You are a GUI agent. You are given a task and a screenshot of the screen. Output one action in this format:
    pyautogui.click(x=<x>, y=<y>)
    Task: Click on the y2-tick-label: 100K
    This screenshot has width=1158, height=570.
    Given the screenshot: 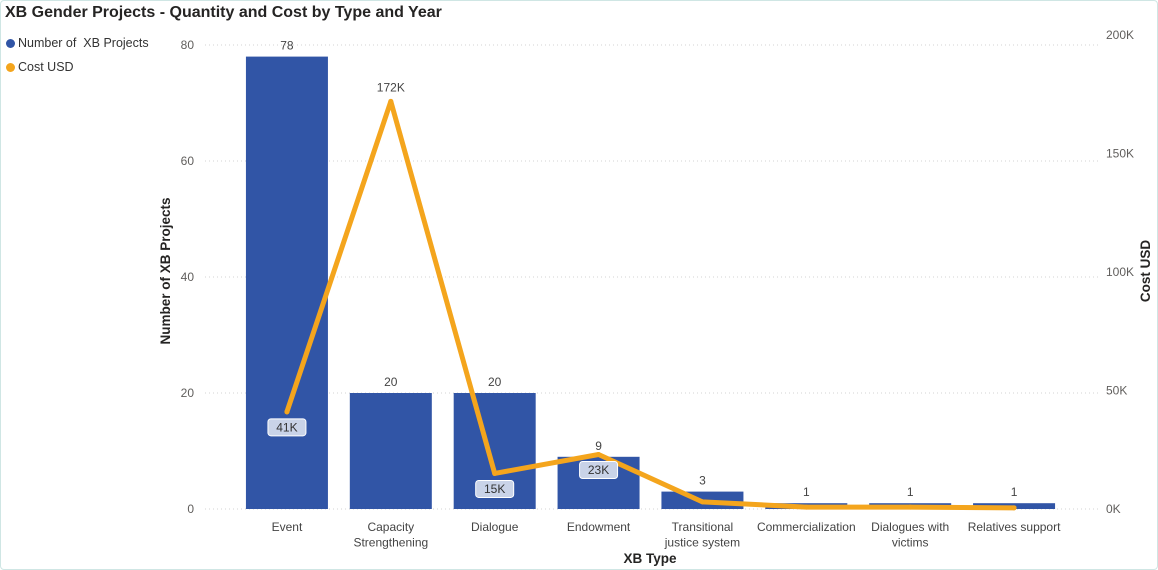 What is the action you would take?
    pyautogui.click(x=1120, y=272)
    